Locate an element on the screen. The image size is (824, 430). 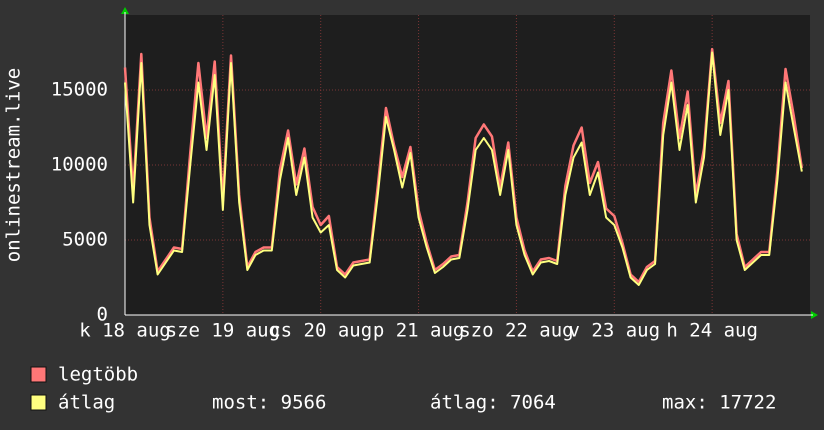
stat-label: max: 17722 is located at coordinates (719, 403).